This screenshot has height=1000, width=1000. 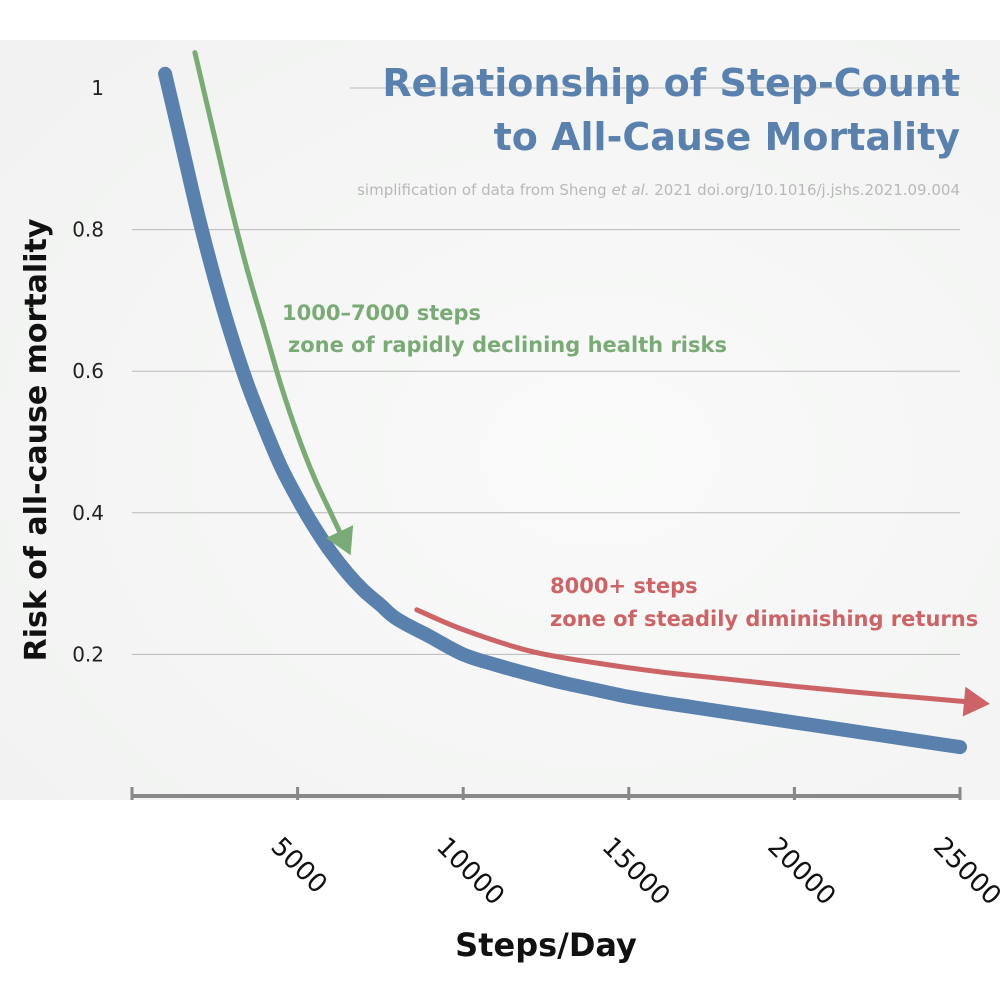 What do you see at coordinates (624, 586) in the screenshot?
I see `annotation-diminishing-returns-line-1: 8000+ steps` at bounding box center [624, 586].